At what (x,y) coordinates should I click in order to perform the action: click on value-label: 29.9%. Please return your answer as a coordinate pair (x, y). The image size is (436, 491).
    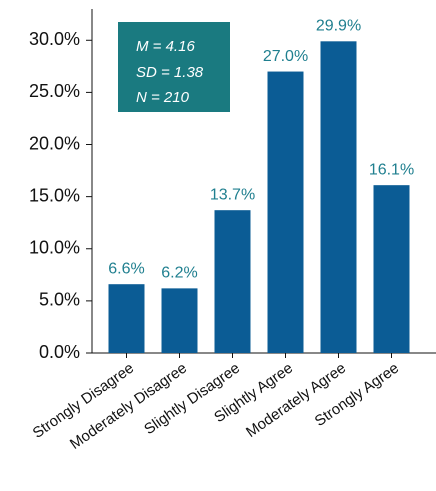
    Looking at the image, I should click on (338, 26).